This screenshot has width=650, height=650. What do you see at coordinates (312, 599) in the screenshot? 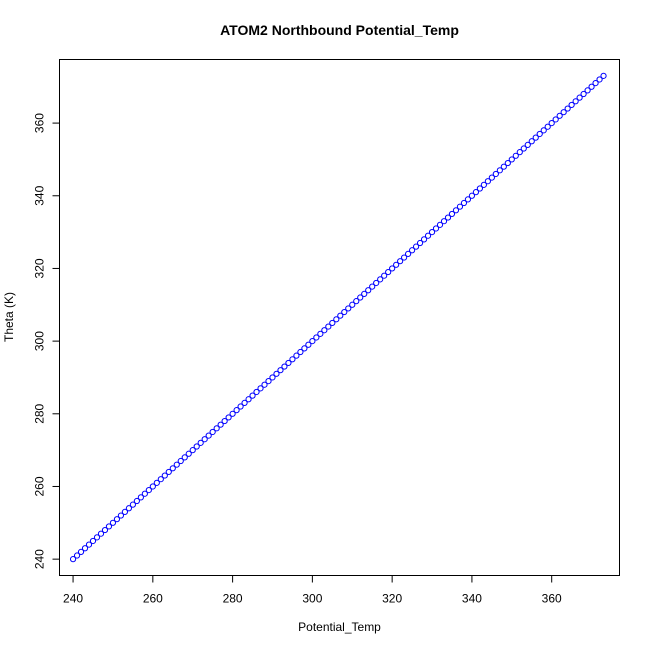
I see `x-tick-label: 300` at bounding box center [312, 599].